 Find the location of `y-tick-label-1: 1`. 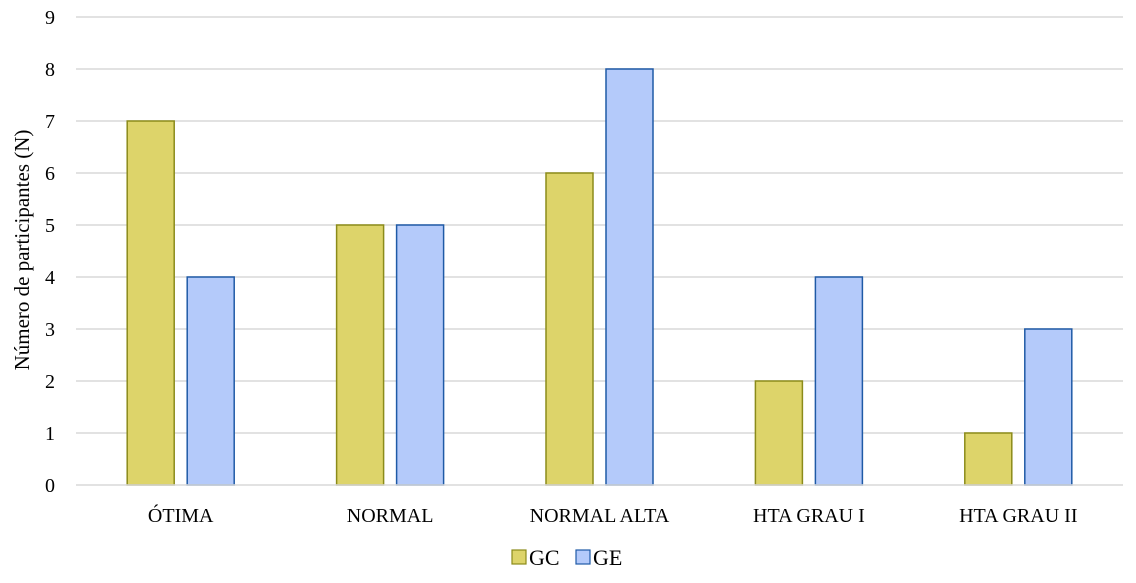

y-tick-label-1: 1 is located at coordinates (50, 434).